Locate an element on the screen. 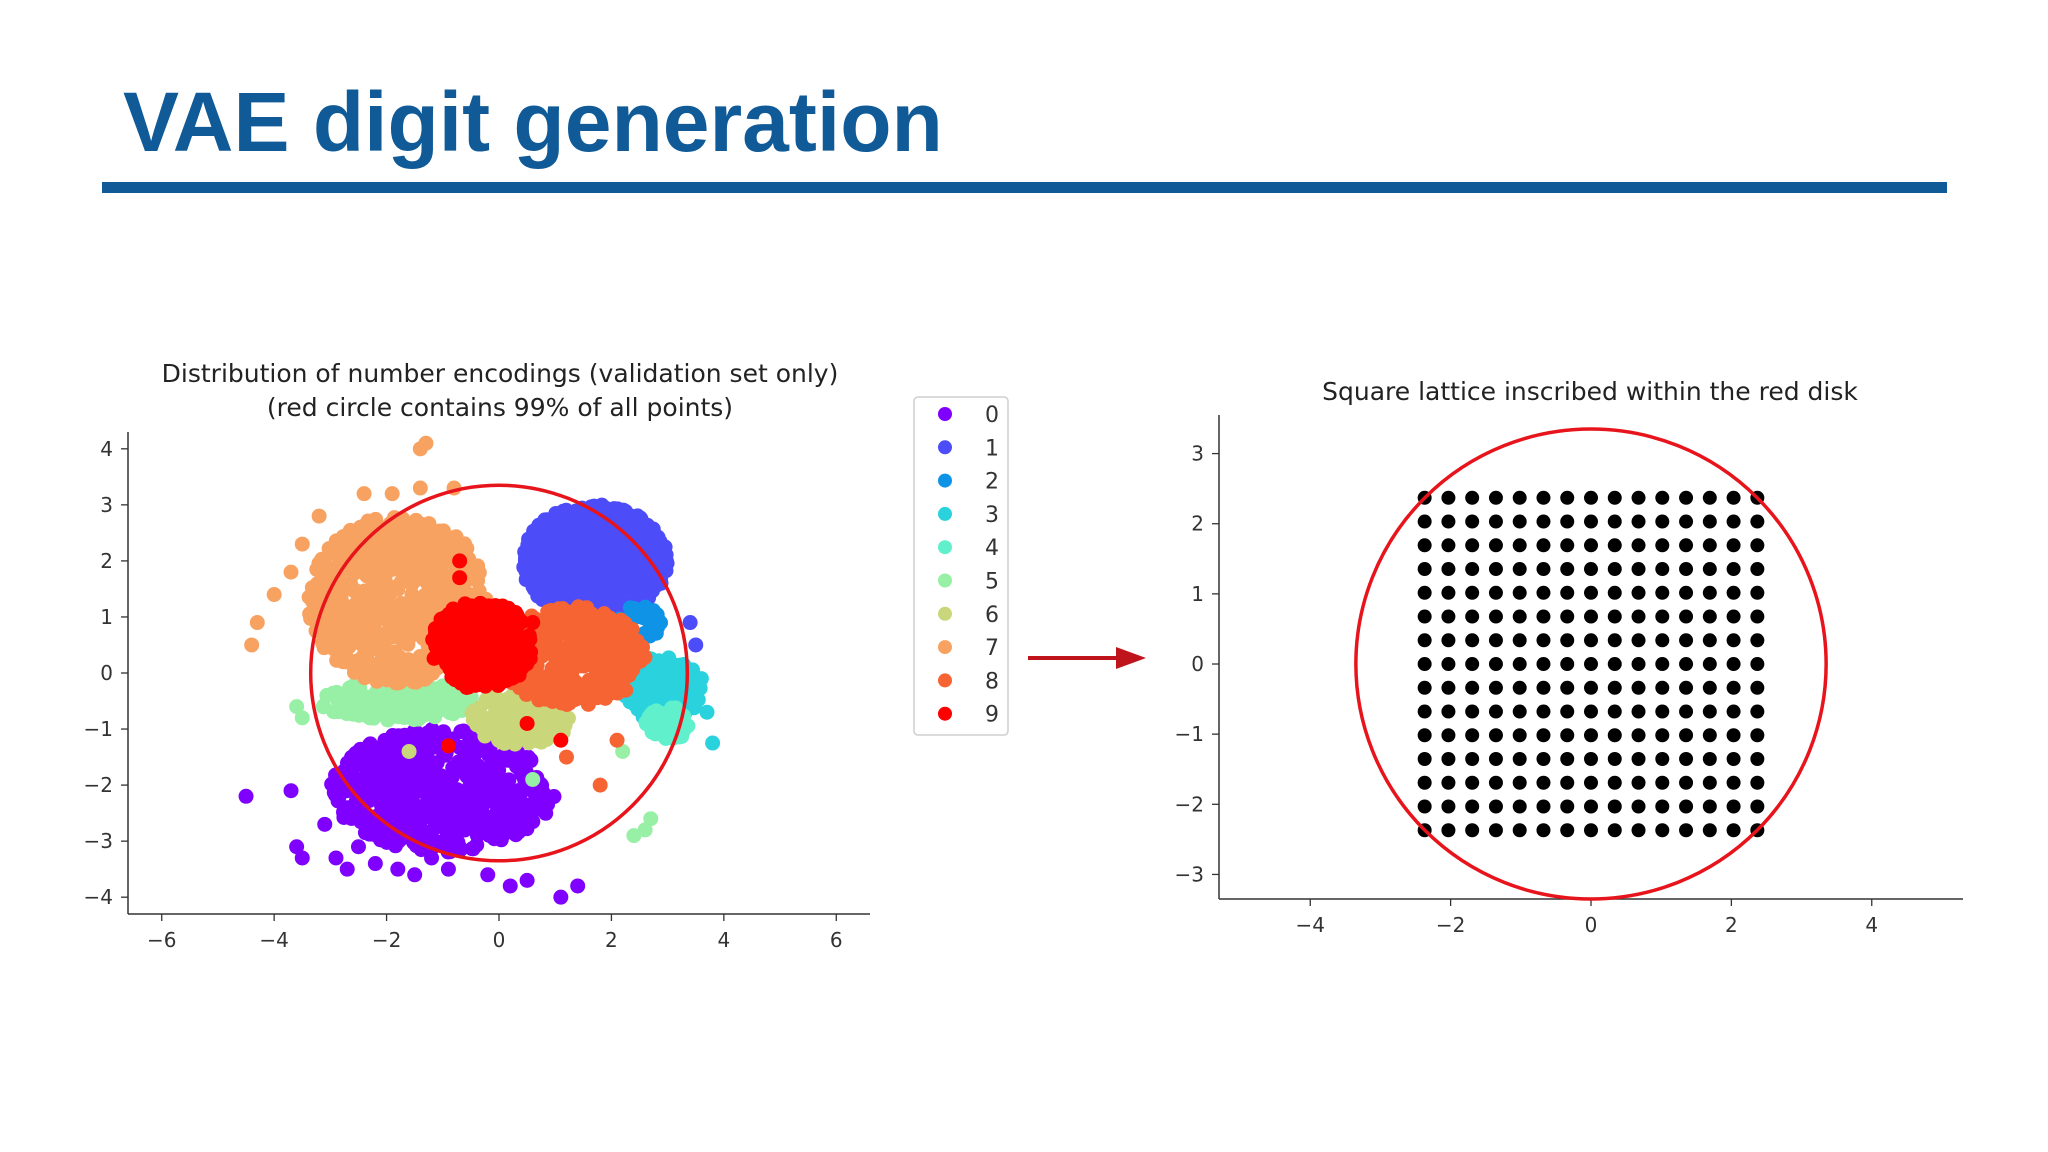 Image resolution: width=2048 pixels, height=1152 pixels. left-x-tick-label: −2 is located at coordinates (386, 940).